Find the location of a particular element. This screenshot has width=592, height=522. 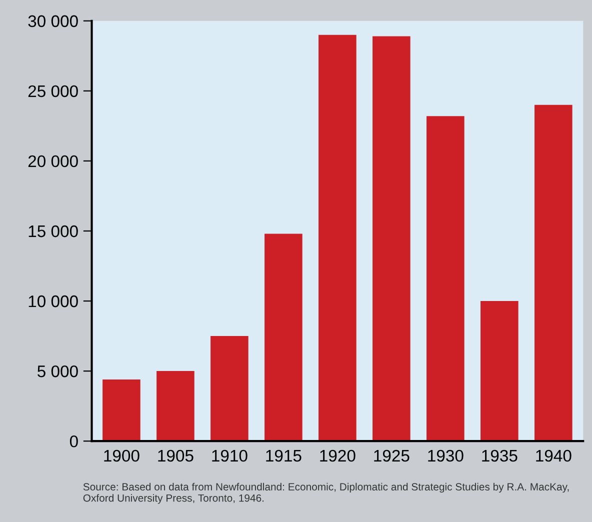

x-tick-label: 1905 is located at coordinates (176, 456).